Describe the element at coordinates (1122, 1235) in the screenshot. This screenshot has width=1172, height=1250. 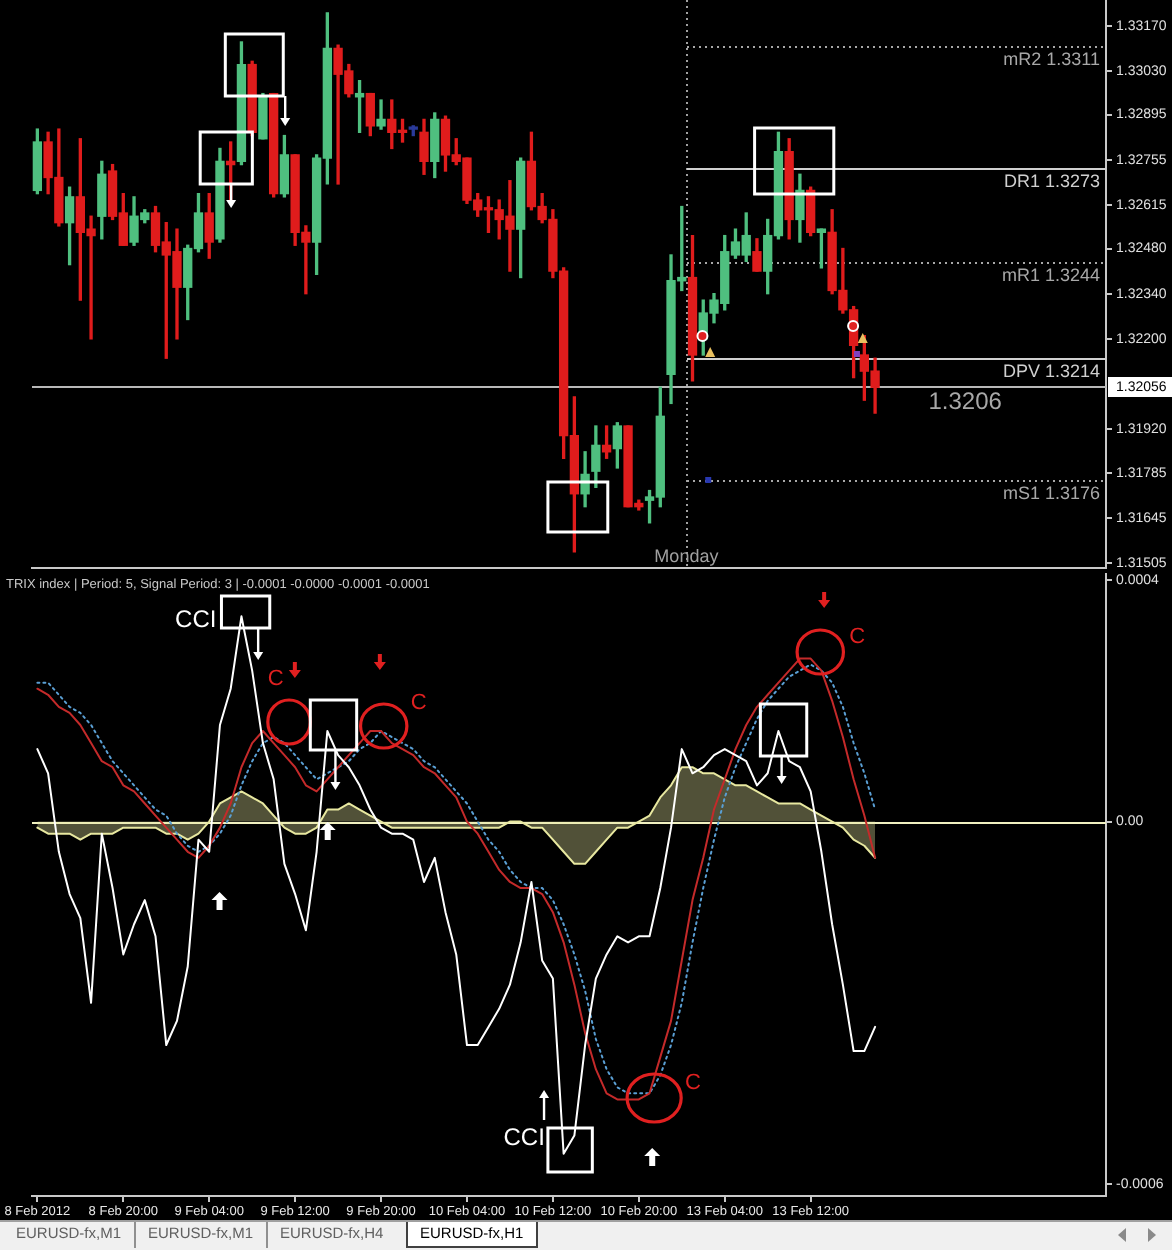
I see `left-arrow-icon` at that location.